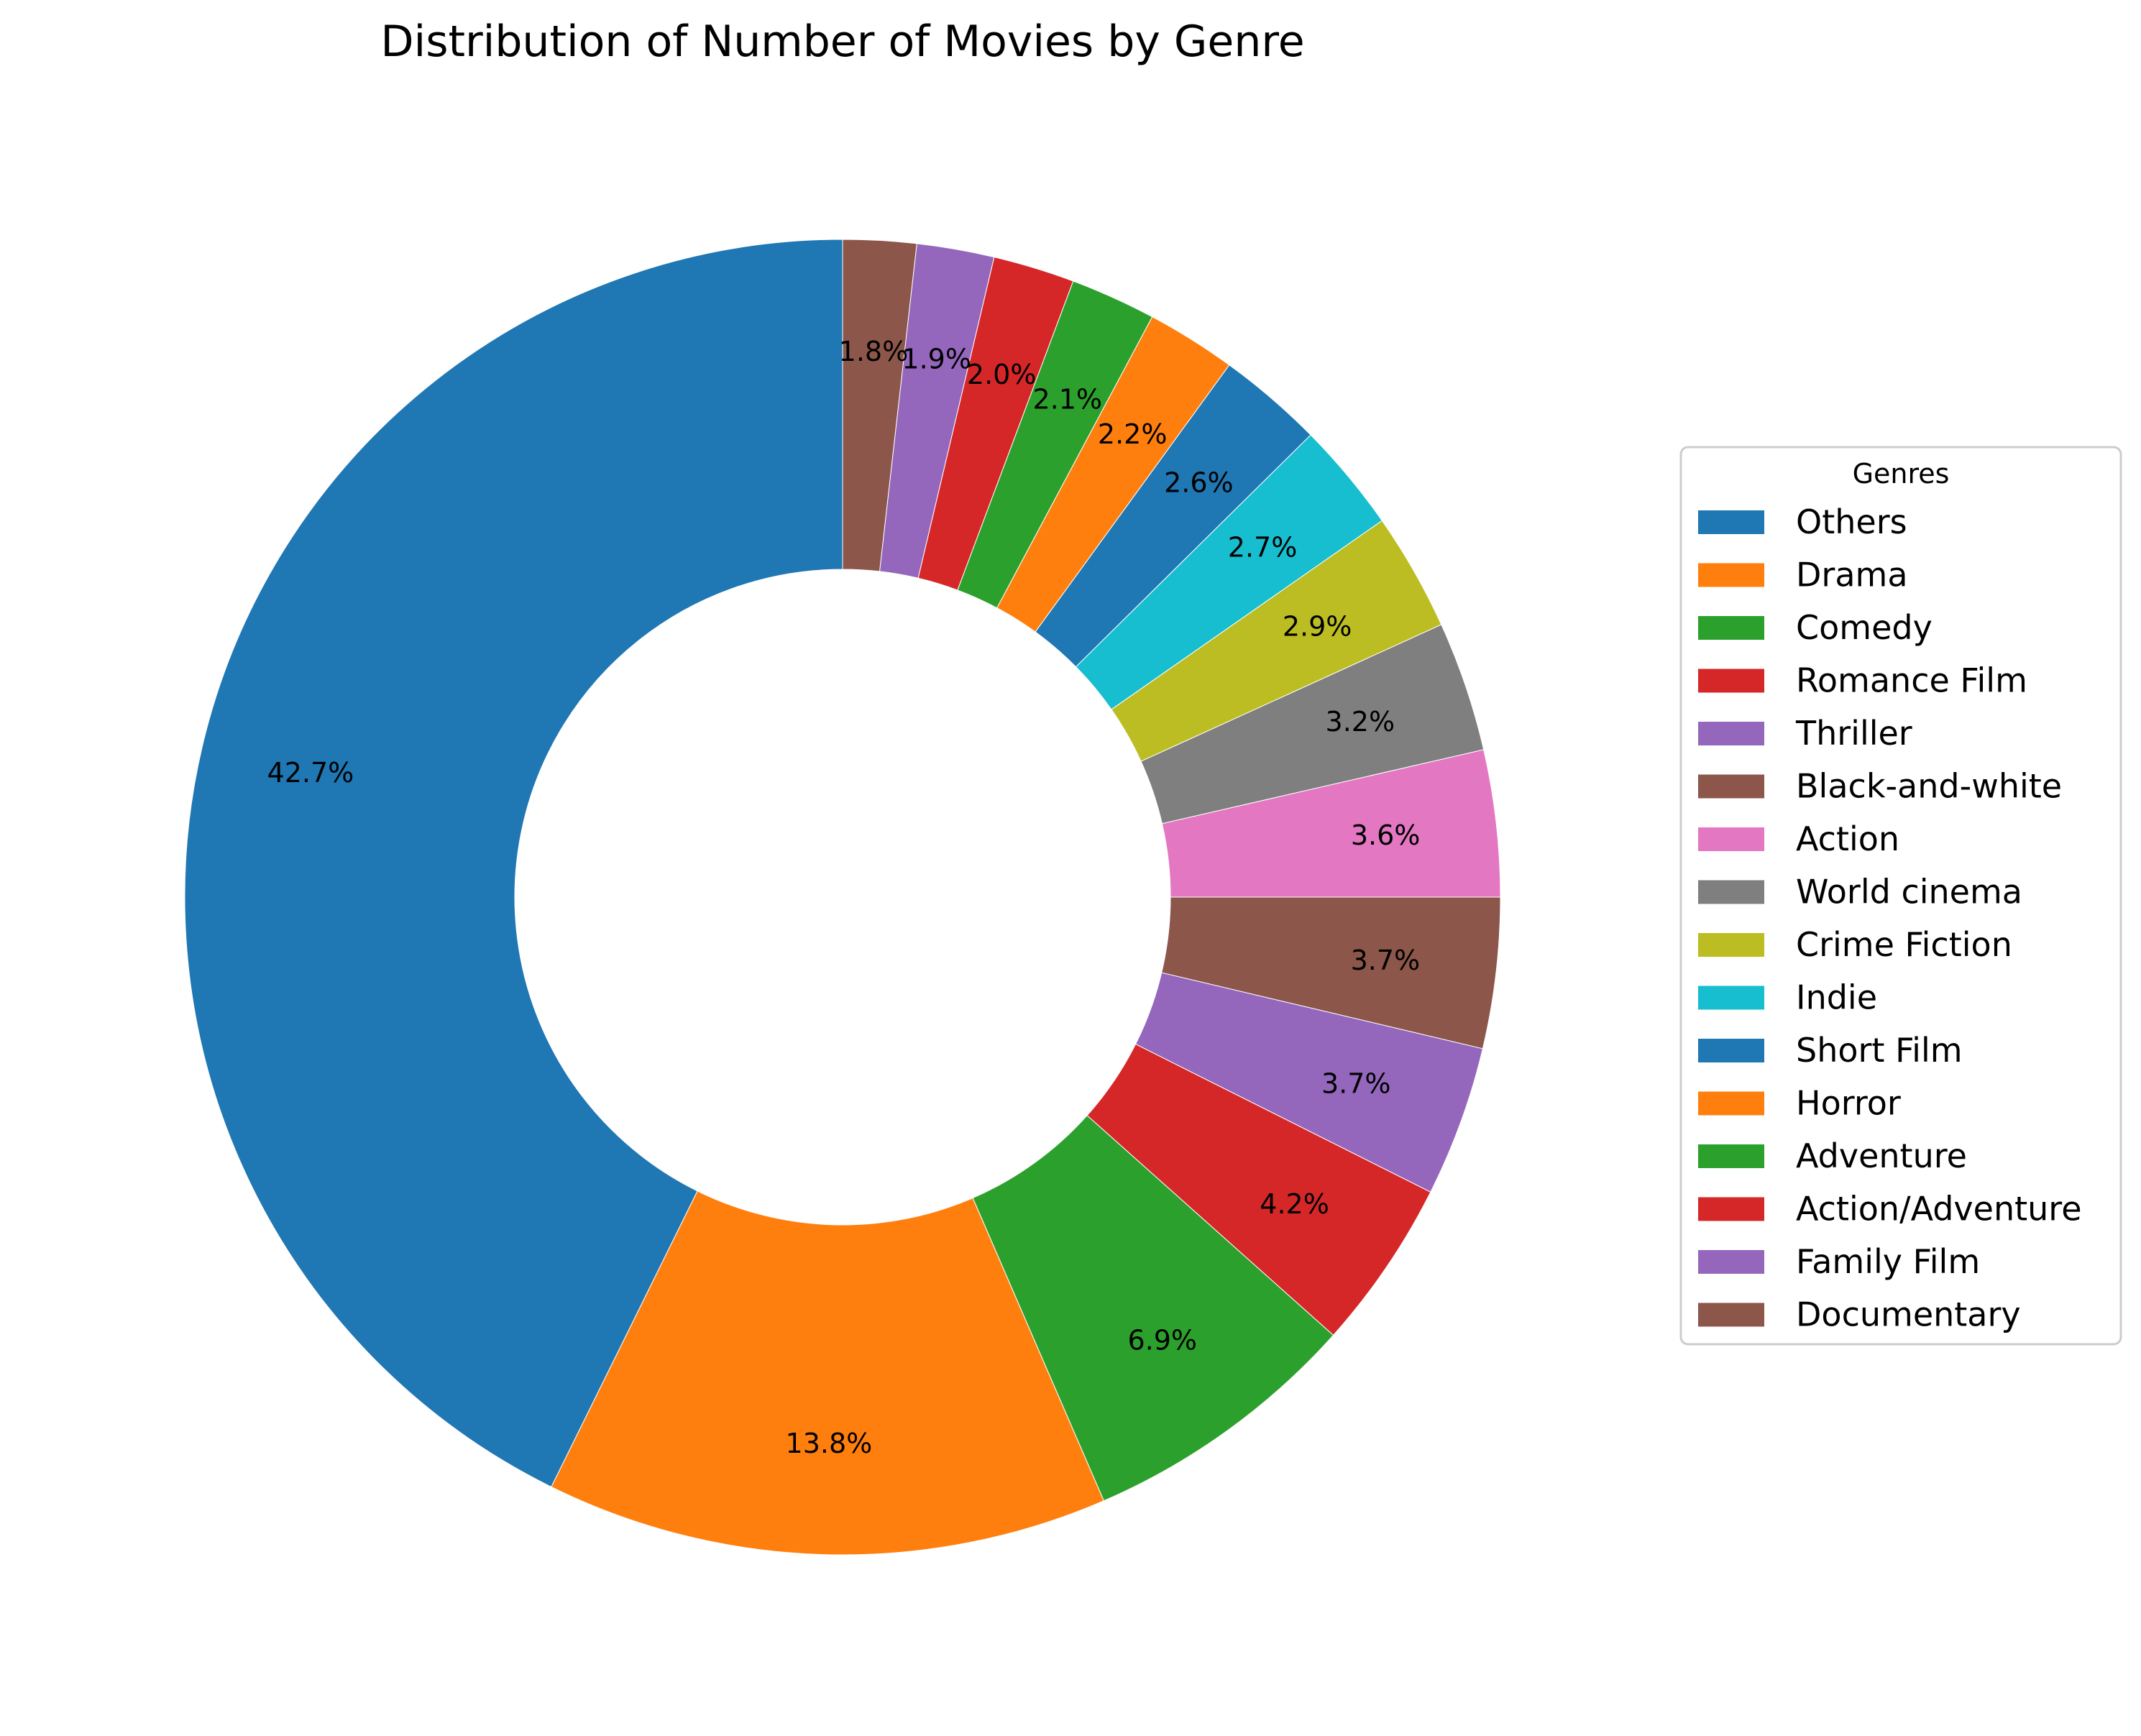 This screenshot has height=1736, width=2141. What do you see at coordinates (1731, 839) in the screenshot?
I see `legend-swatch-action` at bounding box center [1731, 839].